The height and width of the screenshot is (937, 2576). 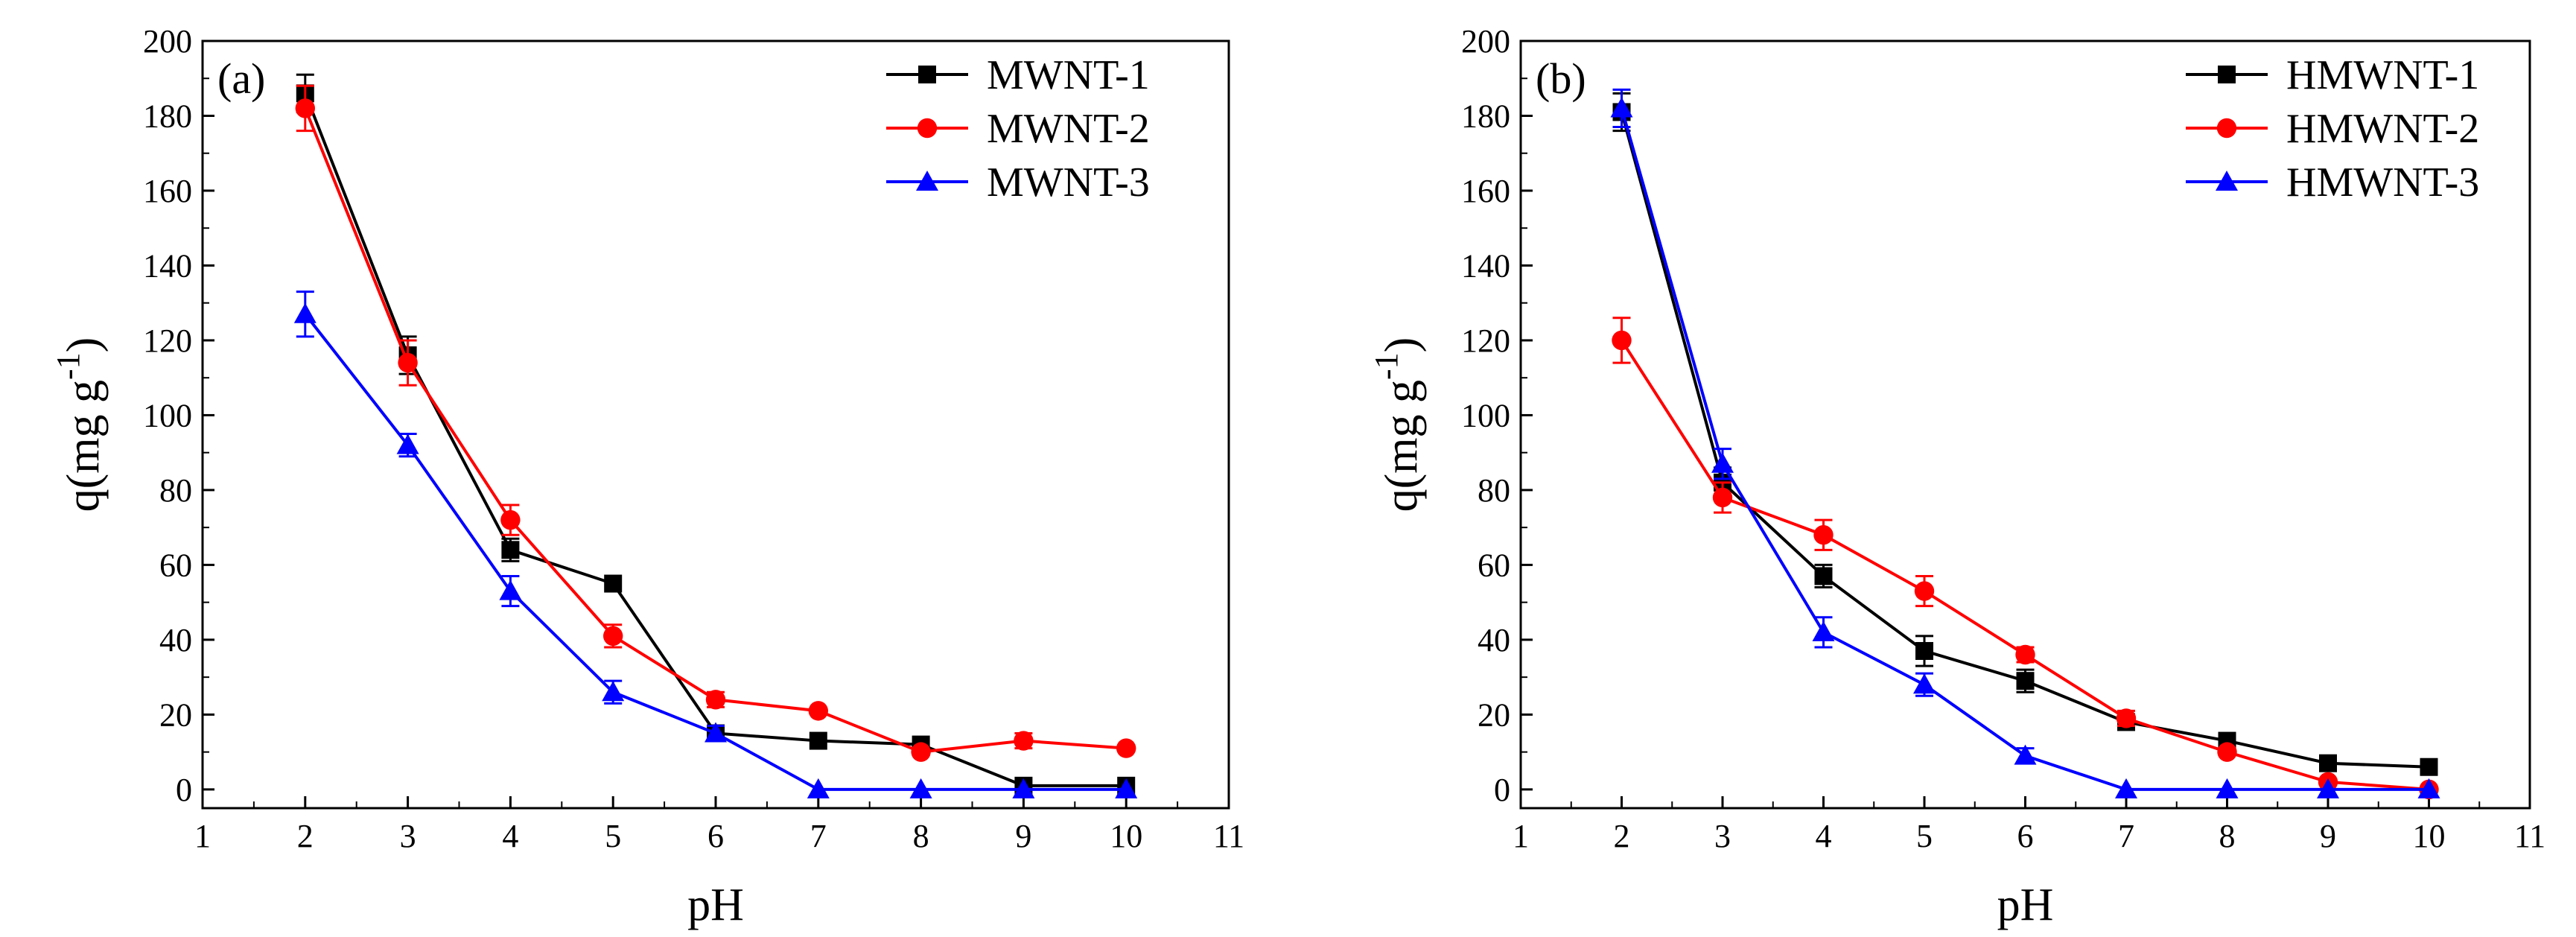 What do you see at coordinates (1561, 78) in the screenshot?
I see `panel-label: (b)` at bounding box center [1561, 78].